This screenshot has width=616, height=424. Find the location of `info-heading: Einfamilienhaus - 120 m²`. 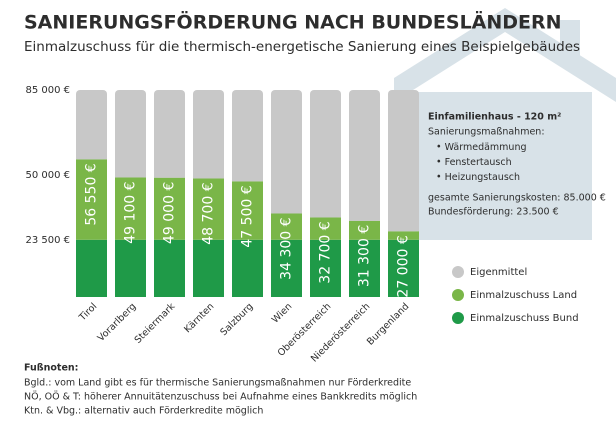

info-heading: Einfamilienhaus - 120 m² is located at coordinates (494, 117).